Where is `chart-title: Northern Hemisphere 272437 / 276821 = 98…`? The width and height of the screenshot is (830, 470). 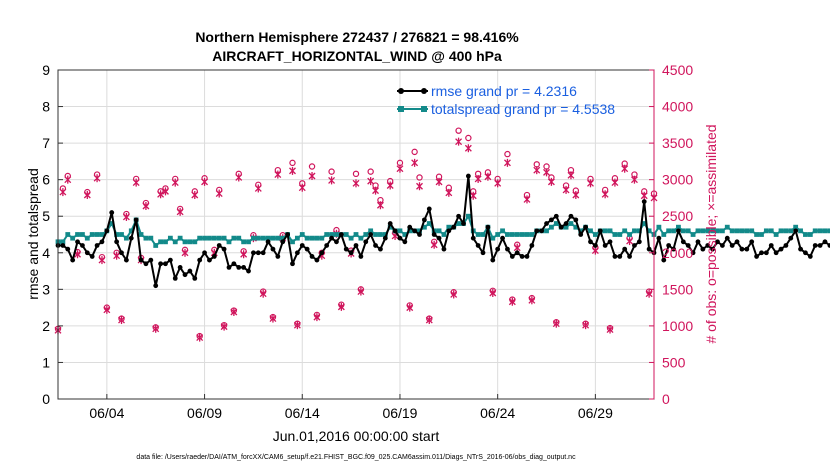
chart-title: Northern Hemisphere 272437 / 276821 = 98… is located at coordinates (357, 37).